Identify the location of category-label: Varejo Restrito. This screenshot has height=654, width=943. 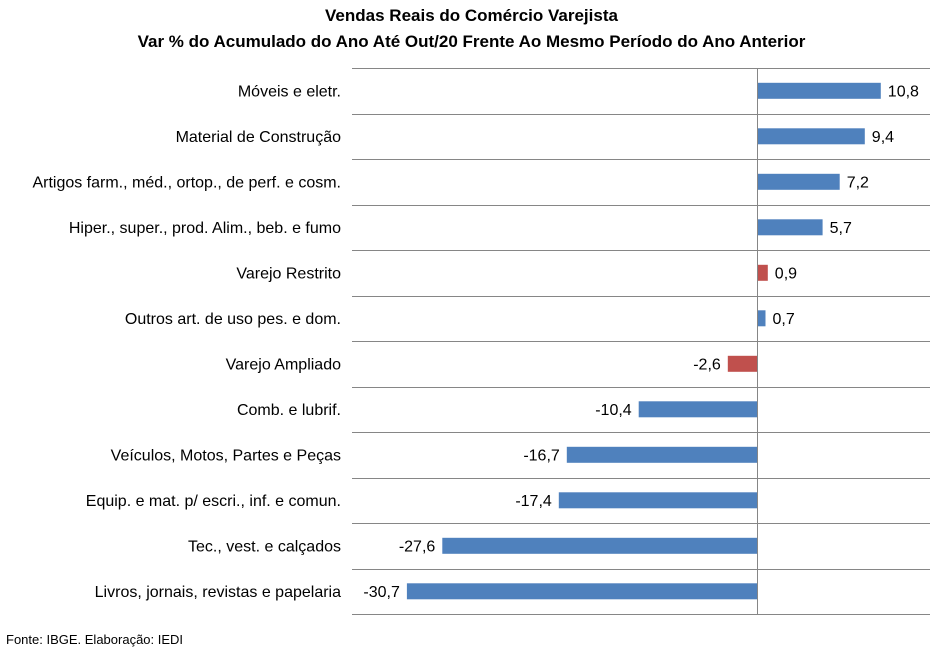
(288, 273).